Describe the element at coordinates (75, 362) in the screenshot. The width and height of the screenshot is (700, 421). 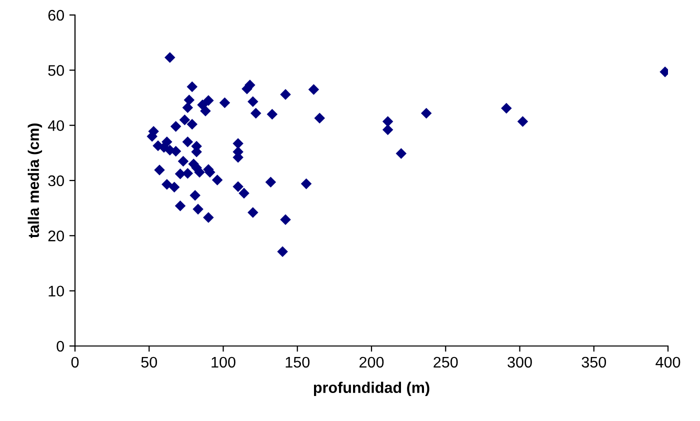
I see `x-tick-label: 0` at that location.